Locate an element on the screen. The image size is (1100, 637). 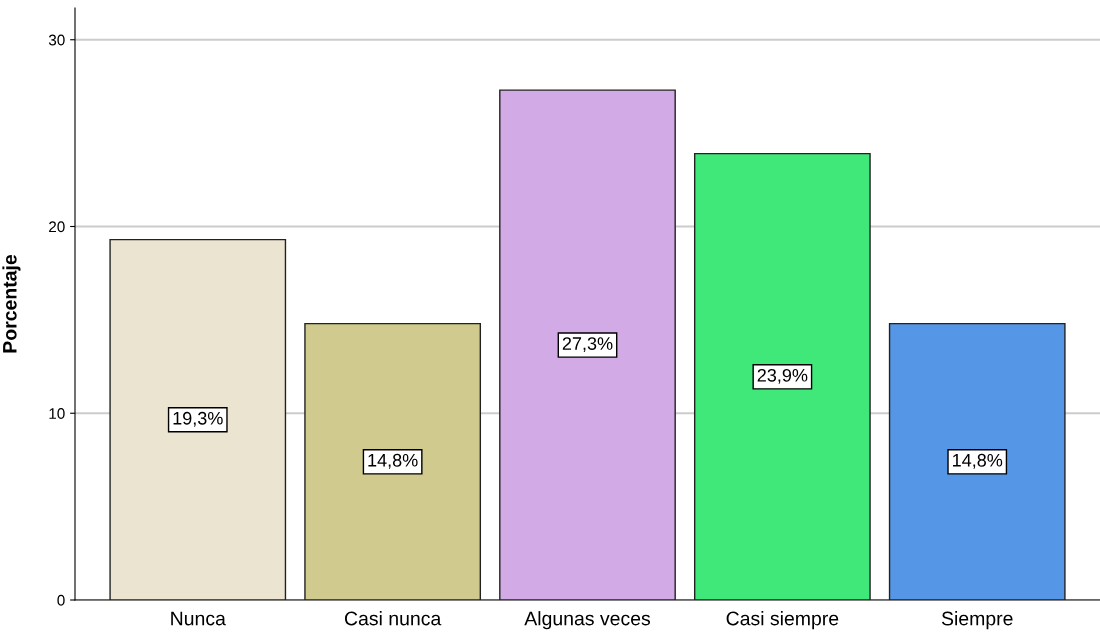
data-label: 27,3% is located at coordinates (587, 345).